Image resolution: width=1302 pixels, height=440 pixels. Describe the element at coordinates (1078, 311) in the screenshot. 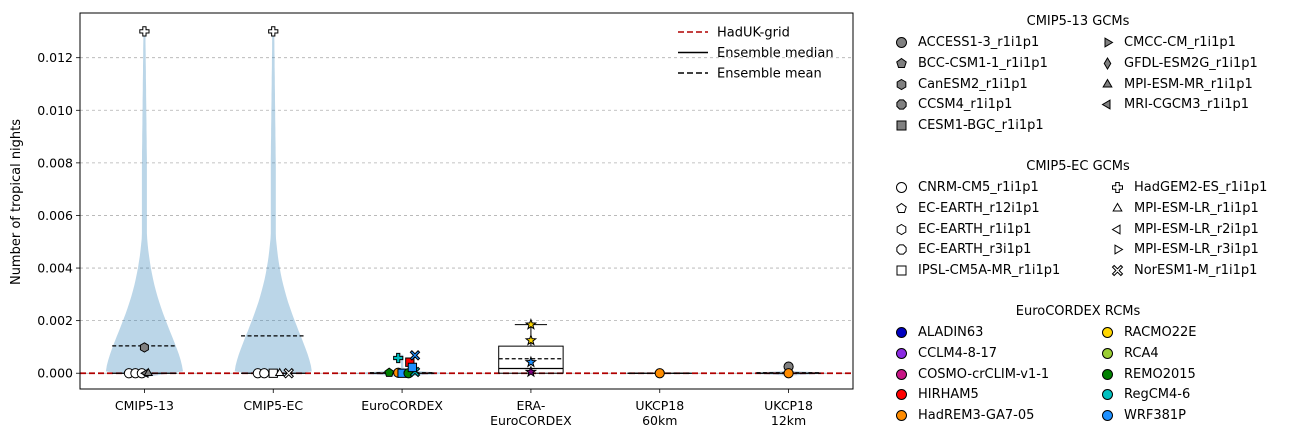

I see `legend-group-title: EuroCORDEX RCMs` at that location.